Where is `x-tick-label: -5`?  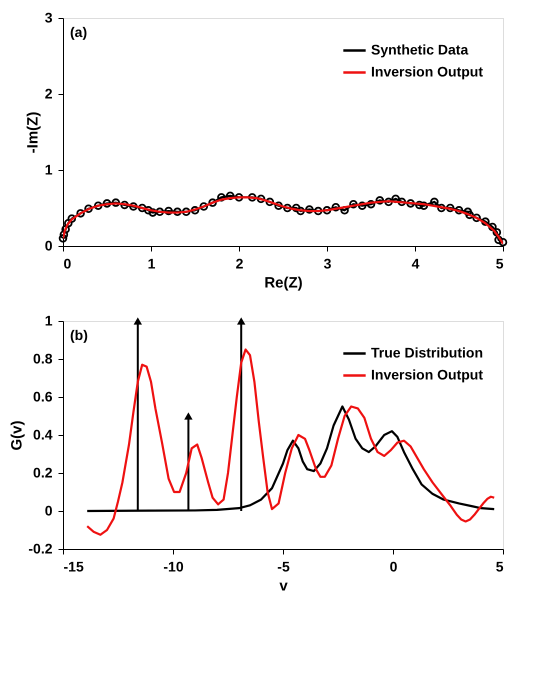
x-tick-label: -5 is located at coordinates (283, 566).